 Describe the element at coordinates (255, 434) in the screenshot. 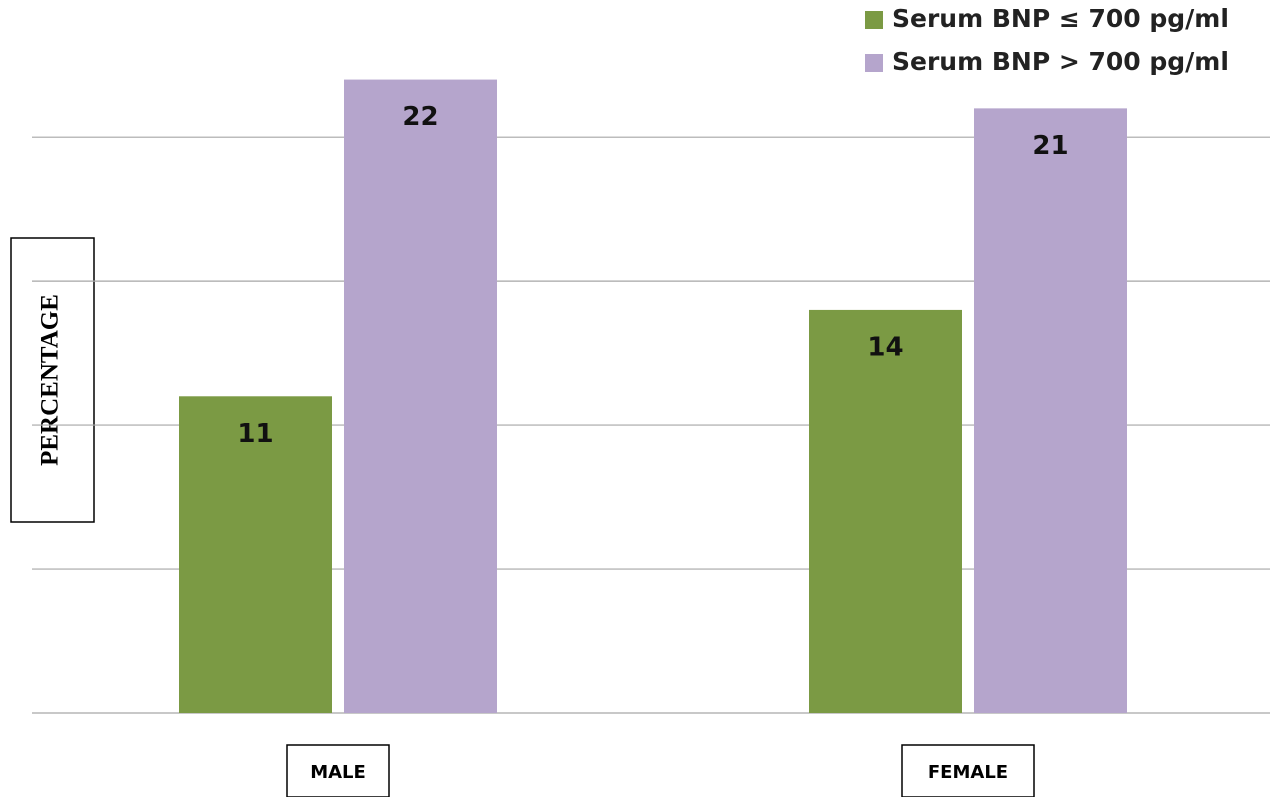

I see `value-label: 11` at that location.